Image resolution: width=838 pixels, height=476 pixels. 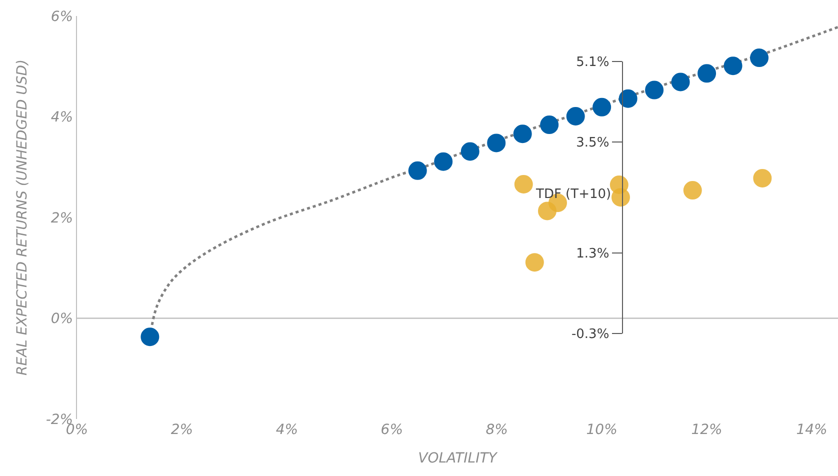 What do you see at coordinates (497, 430) in the screenshot?
I see `x-tick-label: 8%` at bounding box center [497, 430].